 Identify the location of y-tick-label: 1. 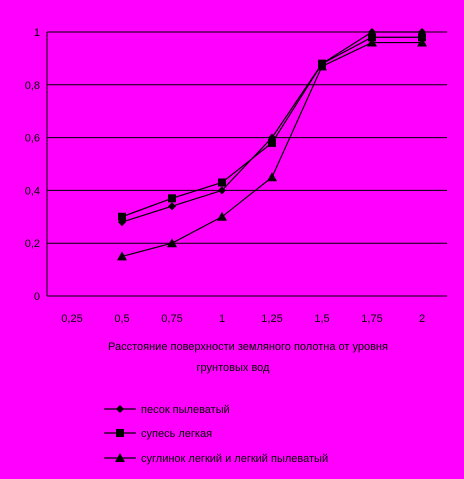
(37, 33).